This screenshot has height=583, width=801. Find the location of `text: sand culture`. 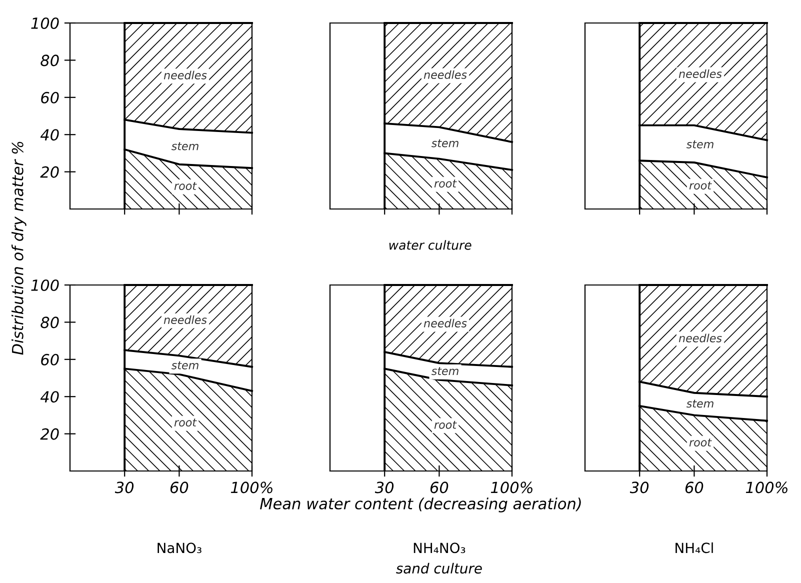

text: sand culture is located at coordinates (439, 568).